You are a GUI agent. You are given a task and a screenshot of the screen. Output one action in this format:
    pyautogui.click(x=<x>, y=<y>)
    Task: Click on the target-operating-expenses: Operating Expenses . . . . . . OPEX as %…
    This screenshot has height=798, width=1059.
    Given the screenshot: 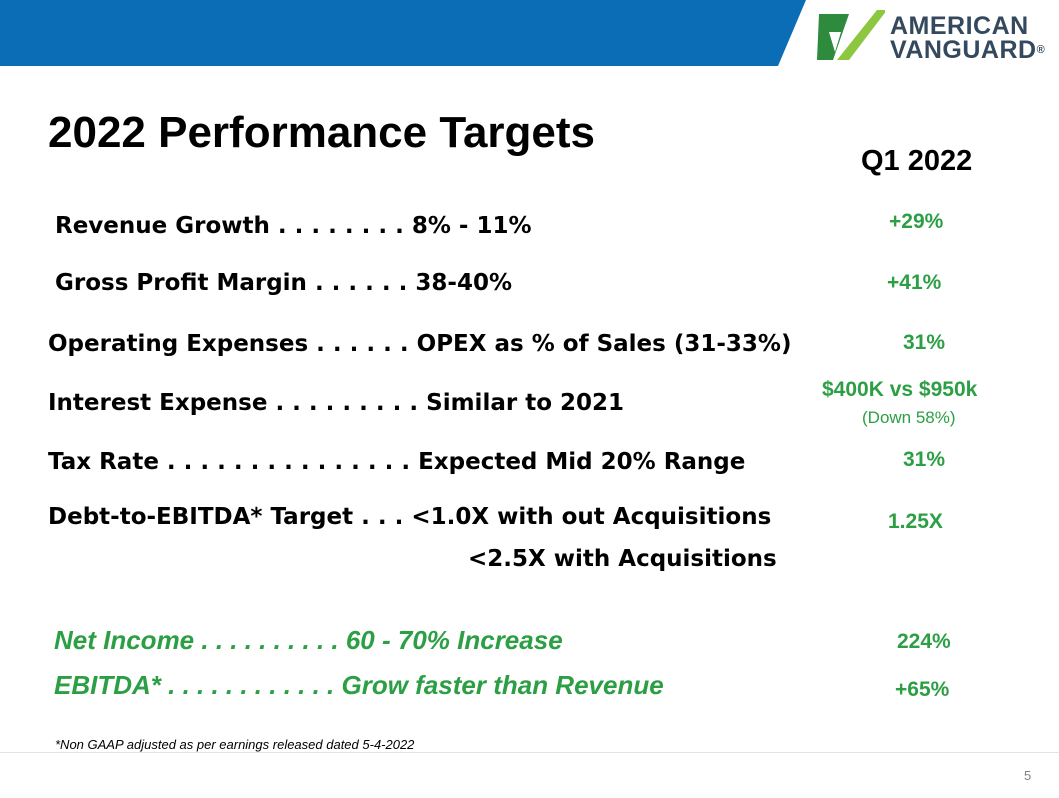 What is the action you would take?
    pyautogui.click(x=420, y=344)
    